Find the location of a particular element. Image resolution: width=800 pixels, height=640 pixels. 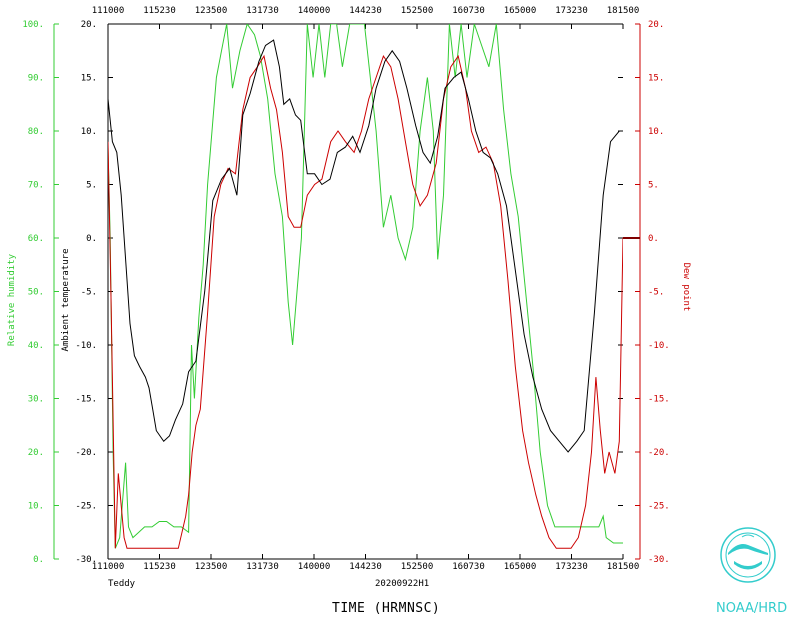

dew-tick-label: -30. is located at coordinates (659, 560).